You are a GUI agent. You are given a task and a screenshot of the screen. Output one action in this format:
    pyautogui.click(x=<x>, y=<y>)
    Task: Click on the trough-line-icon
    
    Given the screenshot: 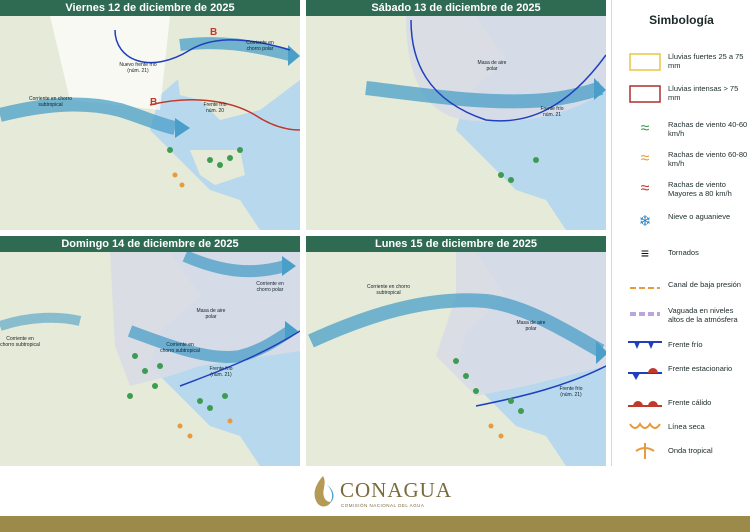 What is the action you would take?
    pyautogui.click(x=645, y=290)
    